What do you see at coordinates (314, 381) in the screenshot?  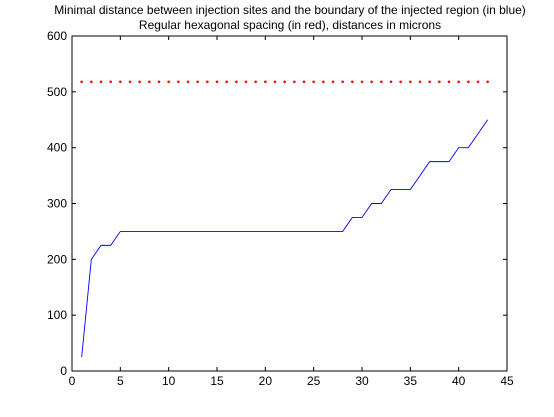 I see `x-tick-label: 25` at bounding box center [314, 381].